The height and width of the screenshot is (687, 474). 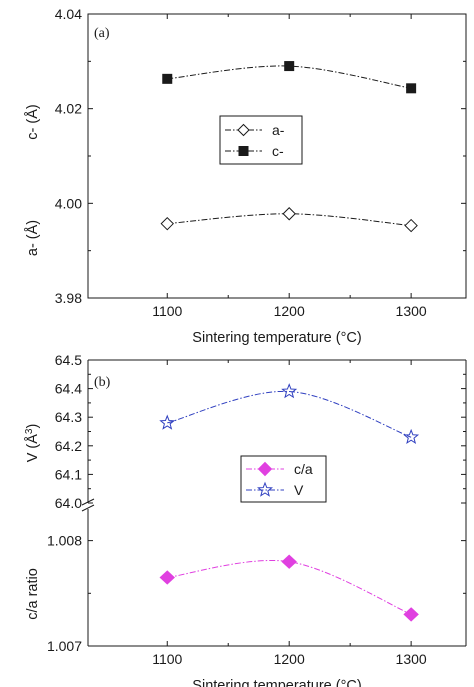 I want to click on panel-b-label: (b), so click(x=102, y=382).